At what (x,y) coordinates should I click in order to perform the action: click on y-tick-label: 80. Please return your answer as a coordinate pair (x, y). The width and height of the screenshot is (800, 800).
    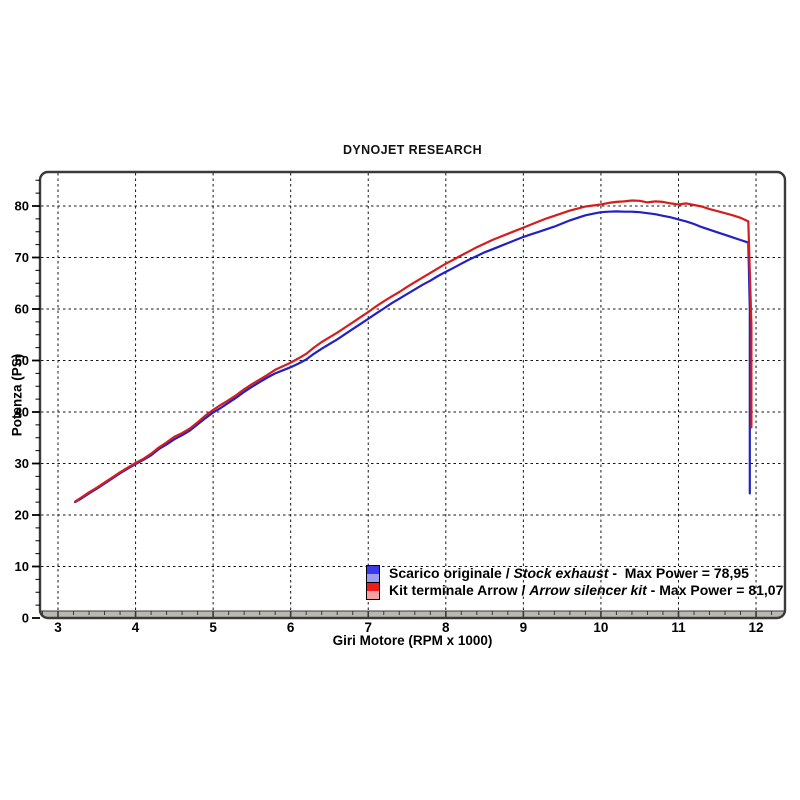
    Looking at the image, I should click on (22, 206).